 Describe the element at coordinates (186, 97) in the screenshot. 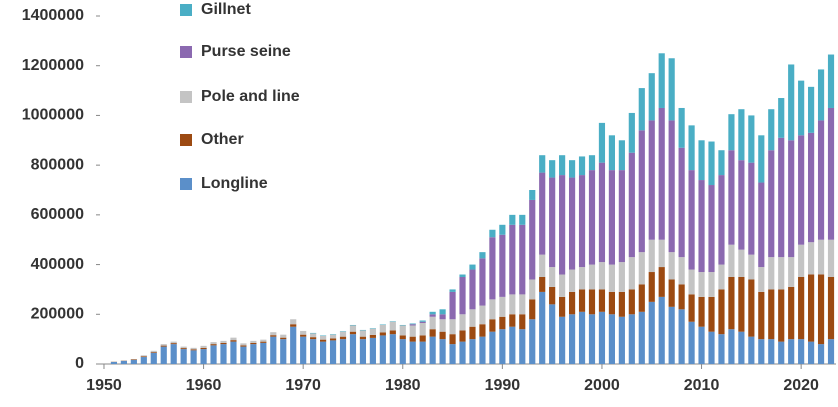

I see `legend-swatch` at that location.